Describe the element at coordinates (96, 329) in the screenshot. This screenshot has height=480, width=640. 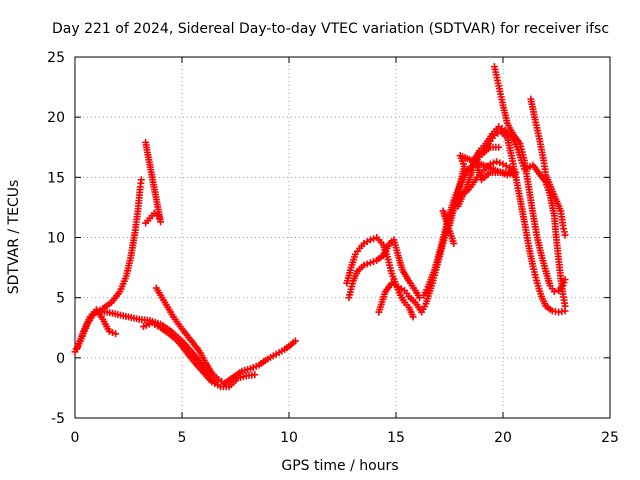
I see `series-track-e` at that location.